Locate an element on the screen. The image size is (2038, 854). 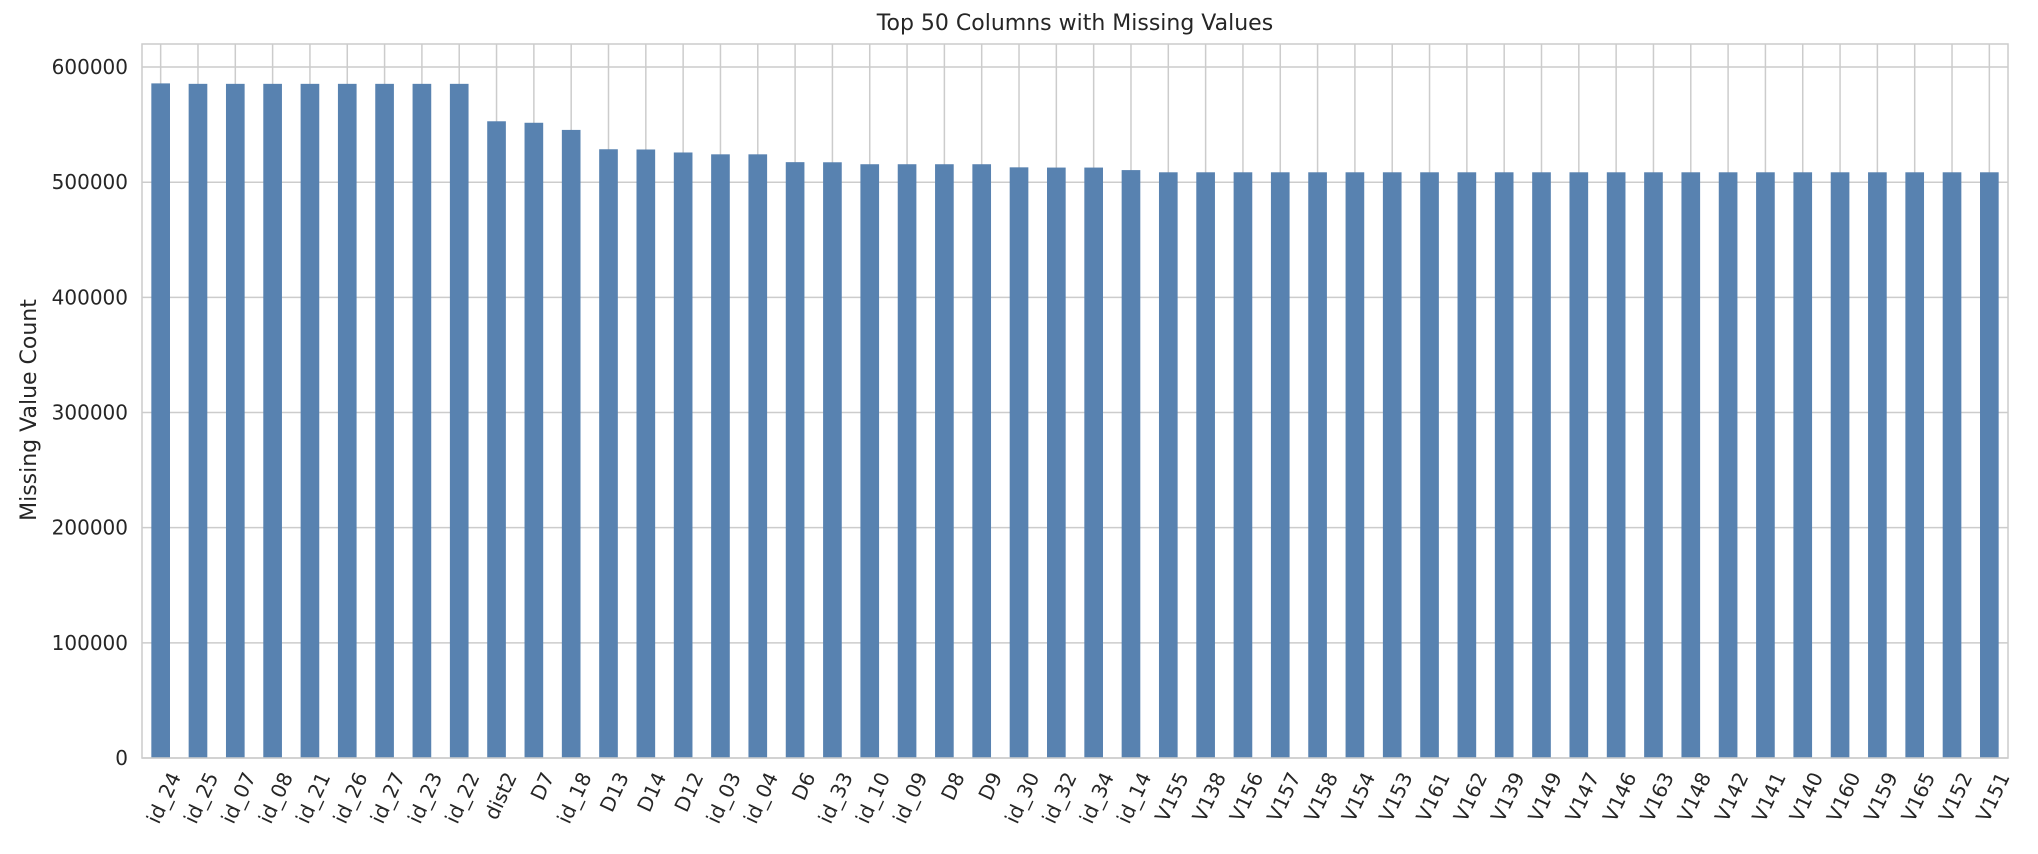
bar-V165 is located at coordinates (1915, 465).